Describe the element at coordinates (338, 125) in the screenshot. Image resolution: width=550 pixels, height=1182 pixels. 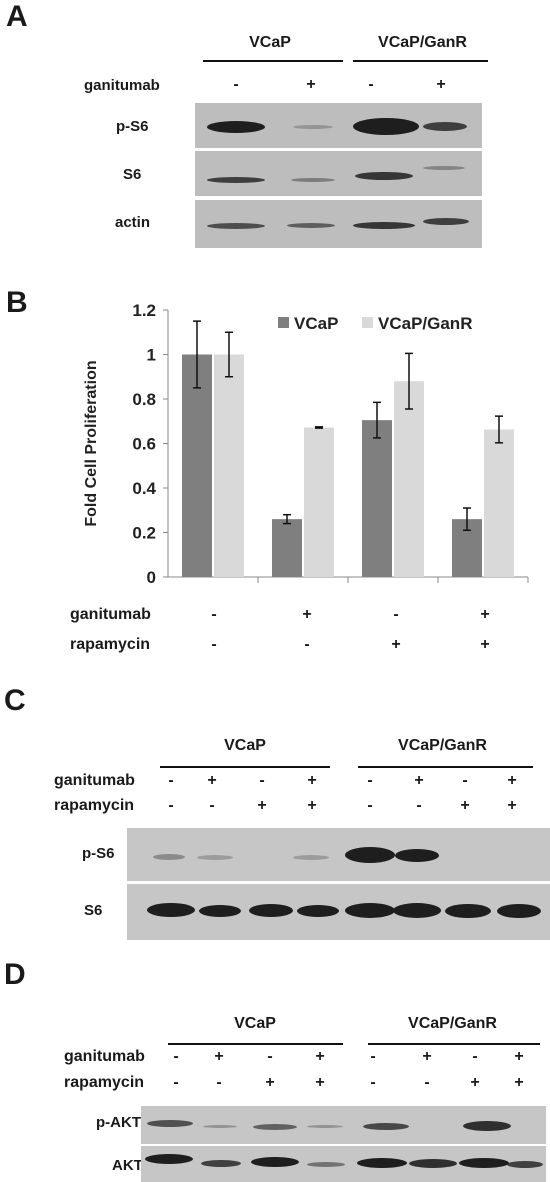
I see `blot-a-ps6` at that location.